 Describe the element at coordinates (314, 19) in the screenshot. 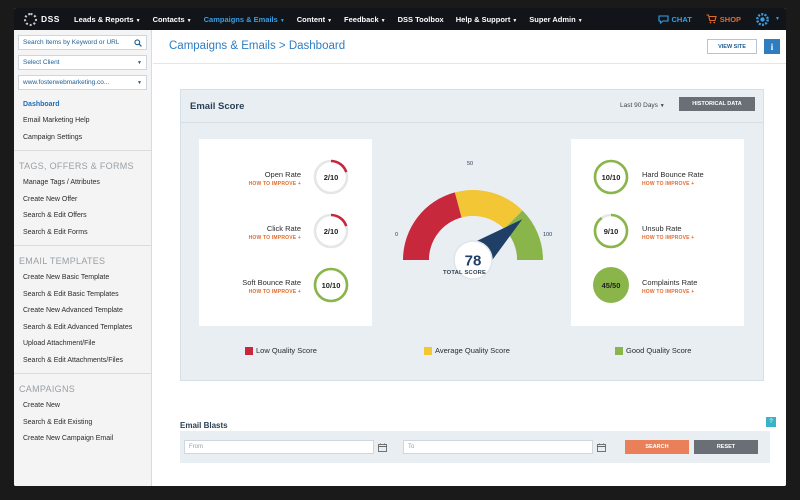

I see `nav-item: Content ▼` at that location.